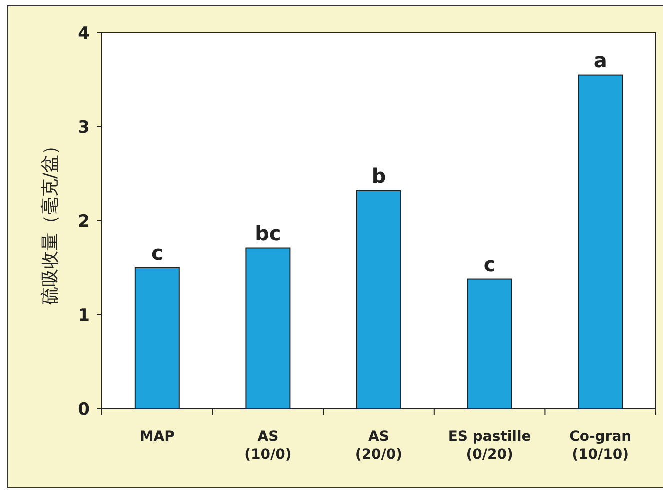  Describe the element at coordinates (50, 221) in the screenshot. I see `y-axis-title: 硫吸收量（毫克/盆）` at that location.